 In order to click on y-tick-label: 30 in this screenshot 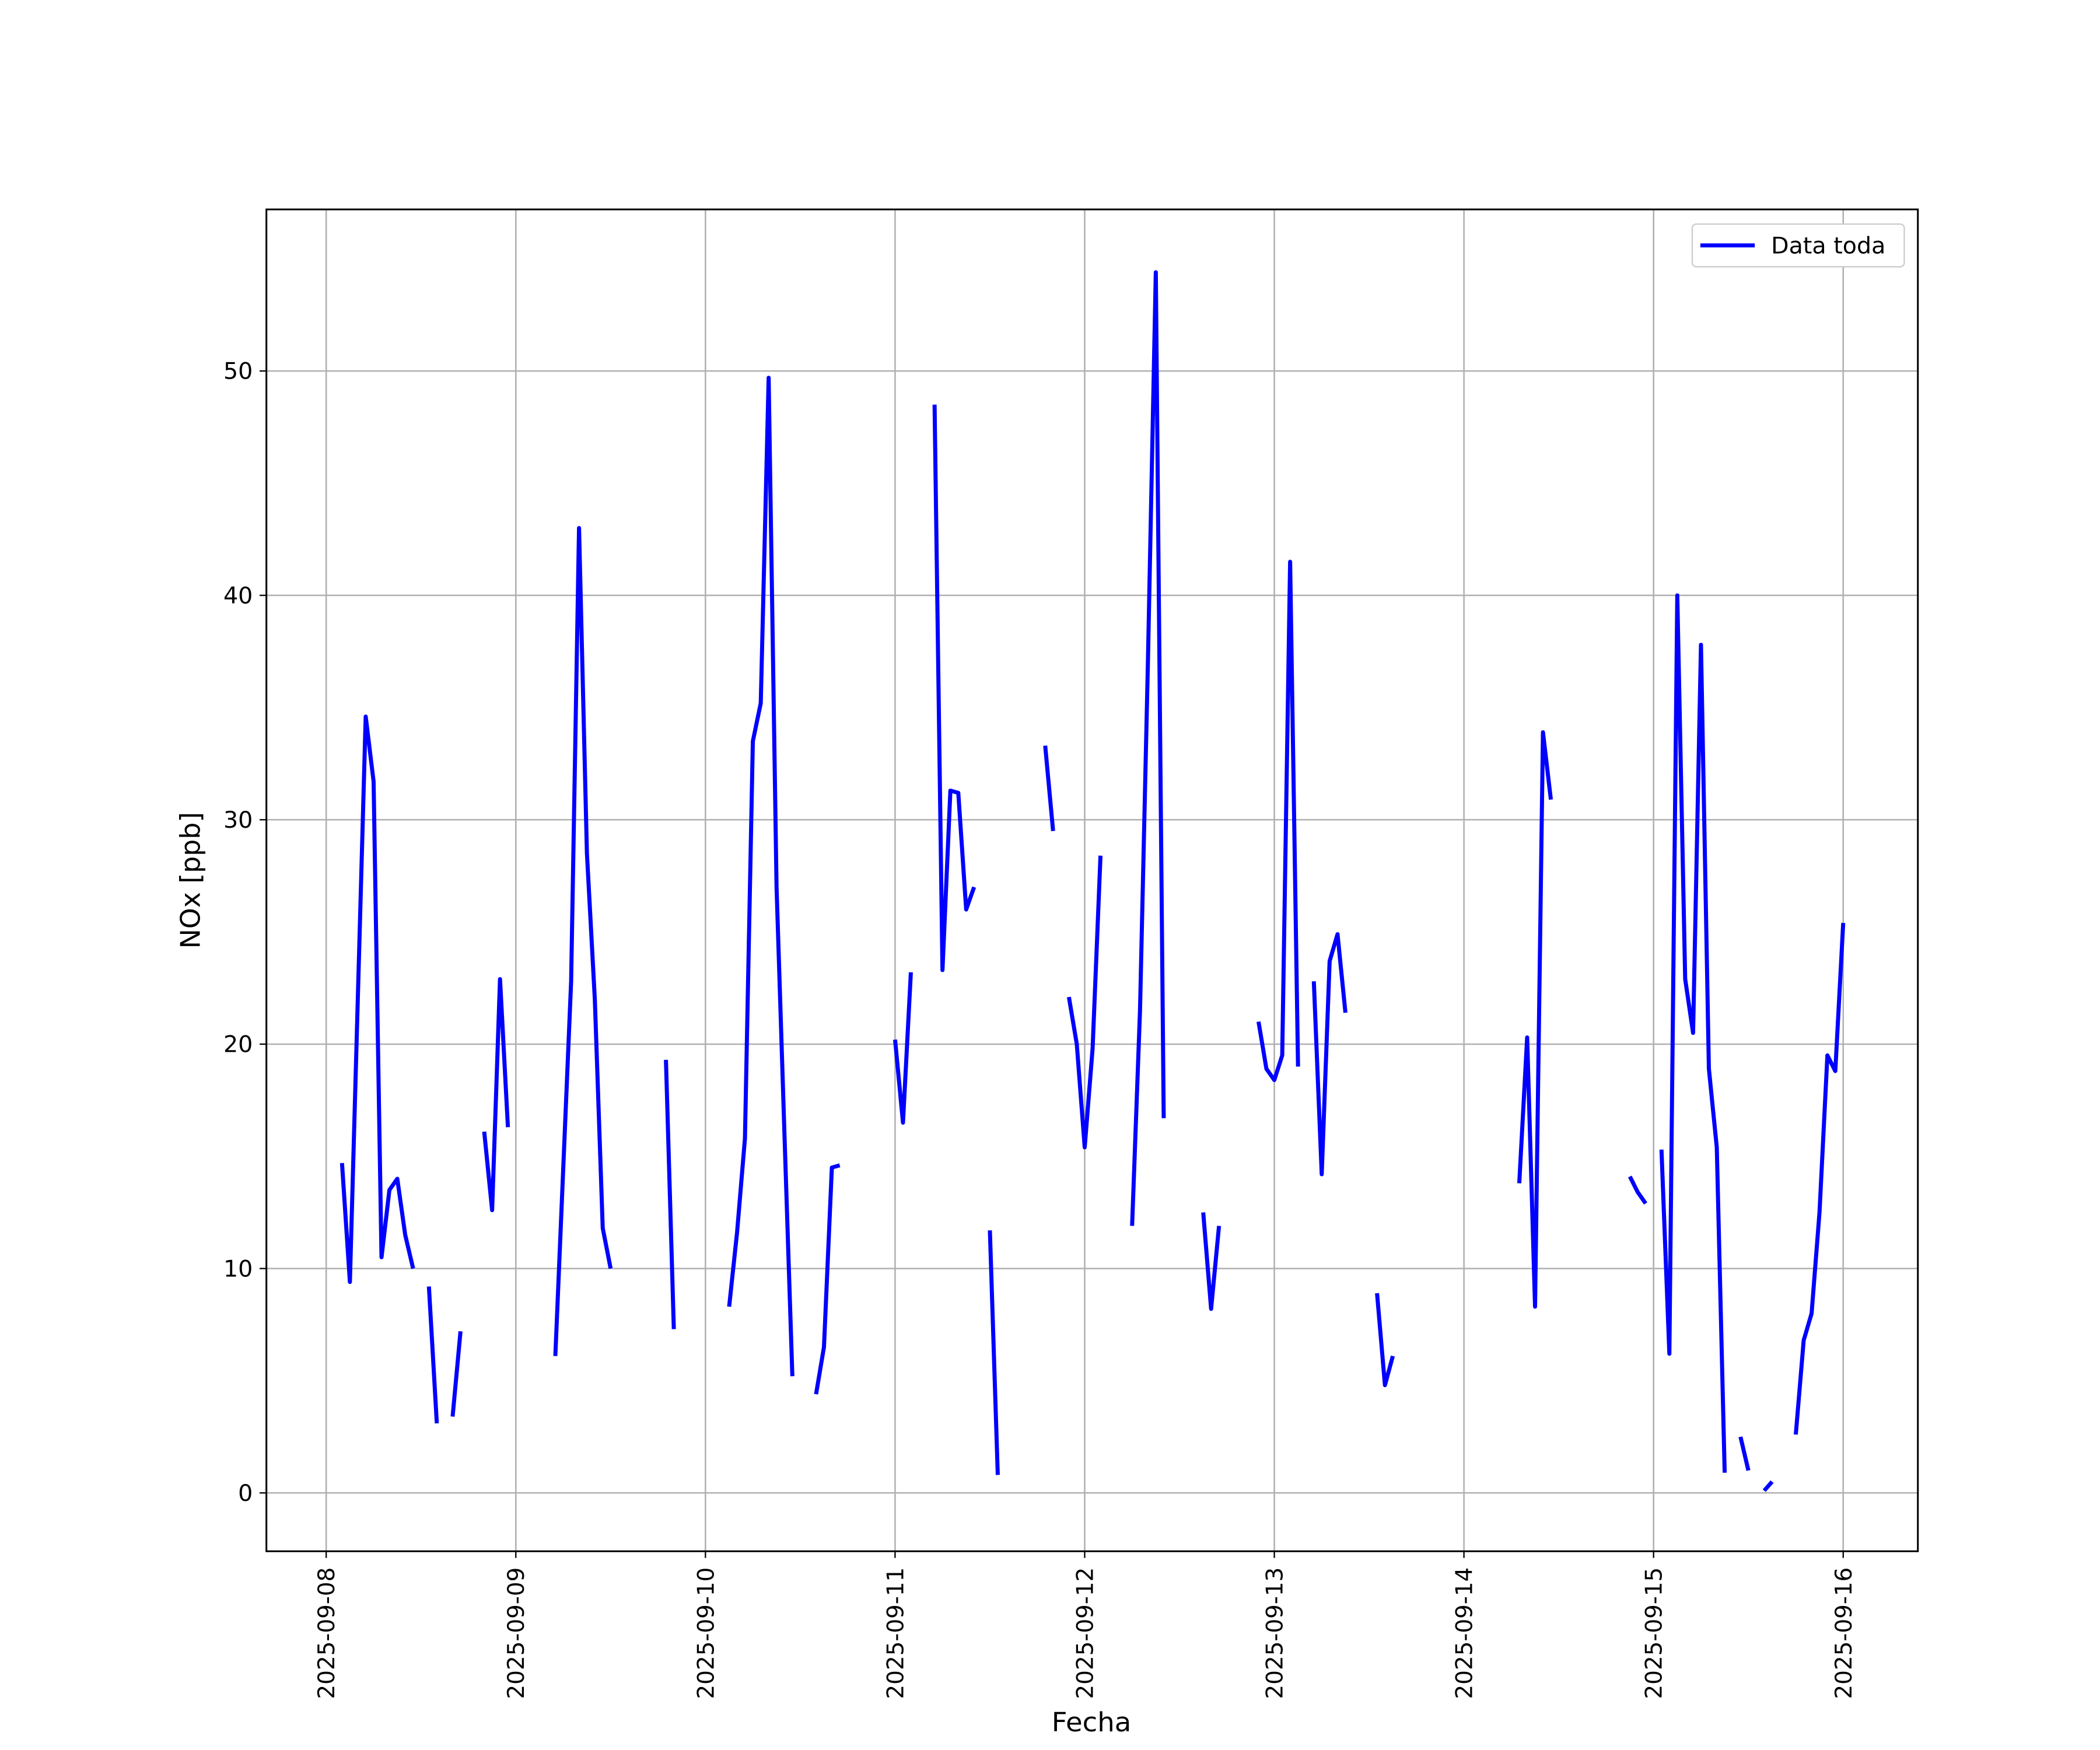, I will do `click(238, 820)`.